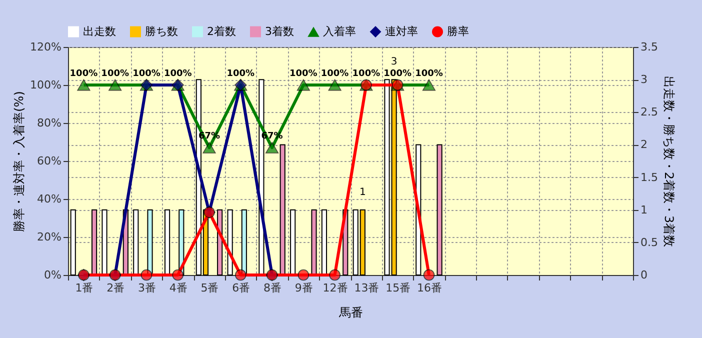 Image resolution: width=702 pixels, height=338 pixels. Describe the element at coordinates (367, 288) in the screenshot. I see `x-tick-label: 13番` at that location.